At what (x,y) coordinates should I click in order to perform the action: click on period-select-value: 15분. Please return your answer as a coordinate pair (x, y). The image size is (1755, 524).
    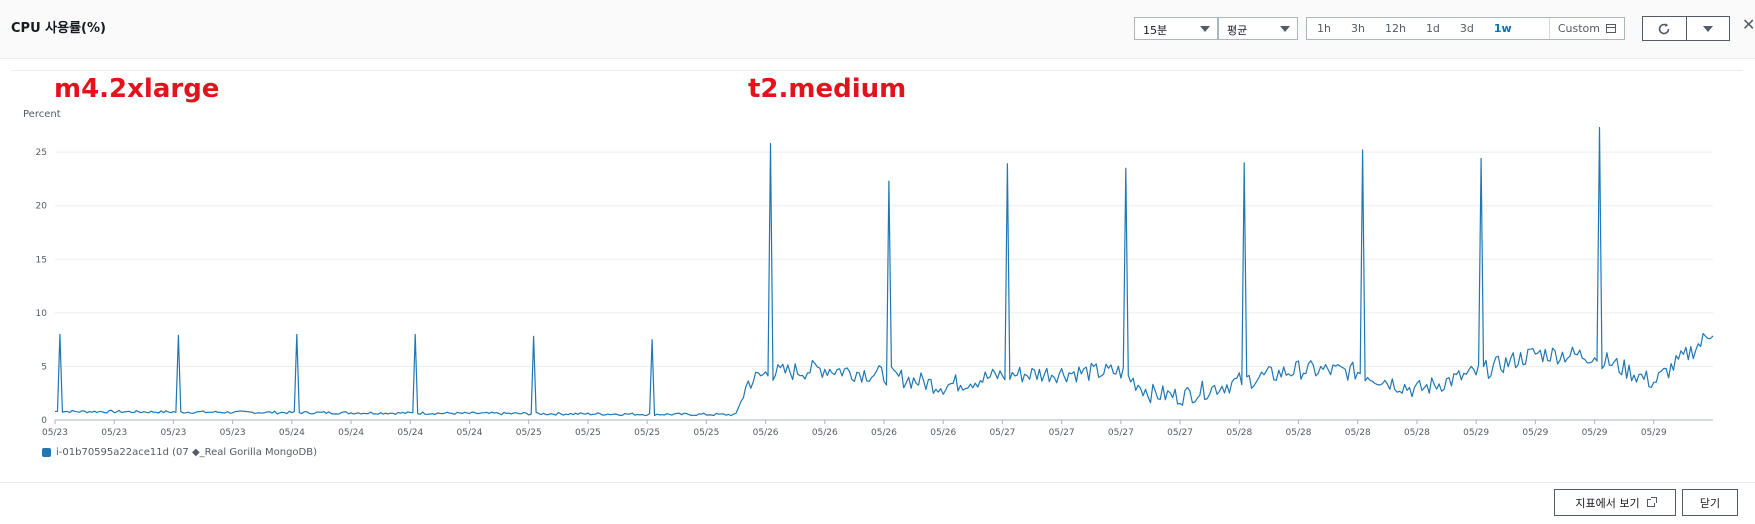
    Looking at the image, I should click on (1155, 30).